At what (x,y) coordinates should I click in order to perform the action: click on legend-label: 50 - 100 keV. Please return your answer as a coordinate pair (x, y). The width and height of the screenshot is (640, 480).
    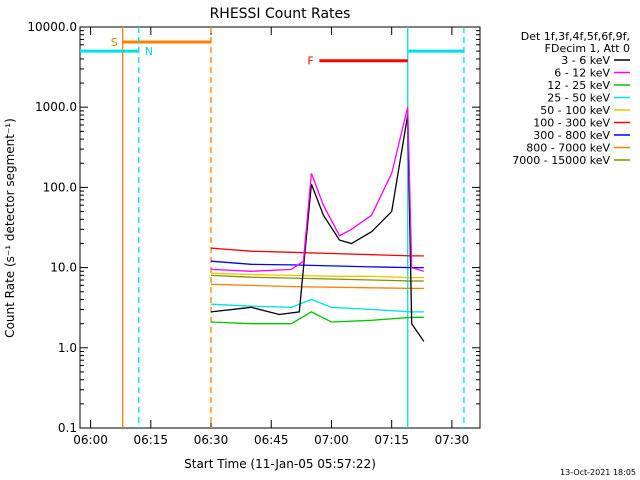
    Looking at the image, I should click on (575, 110).